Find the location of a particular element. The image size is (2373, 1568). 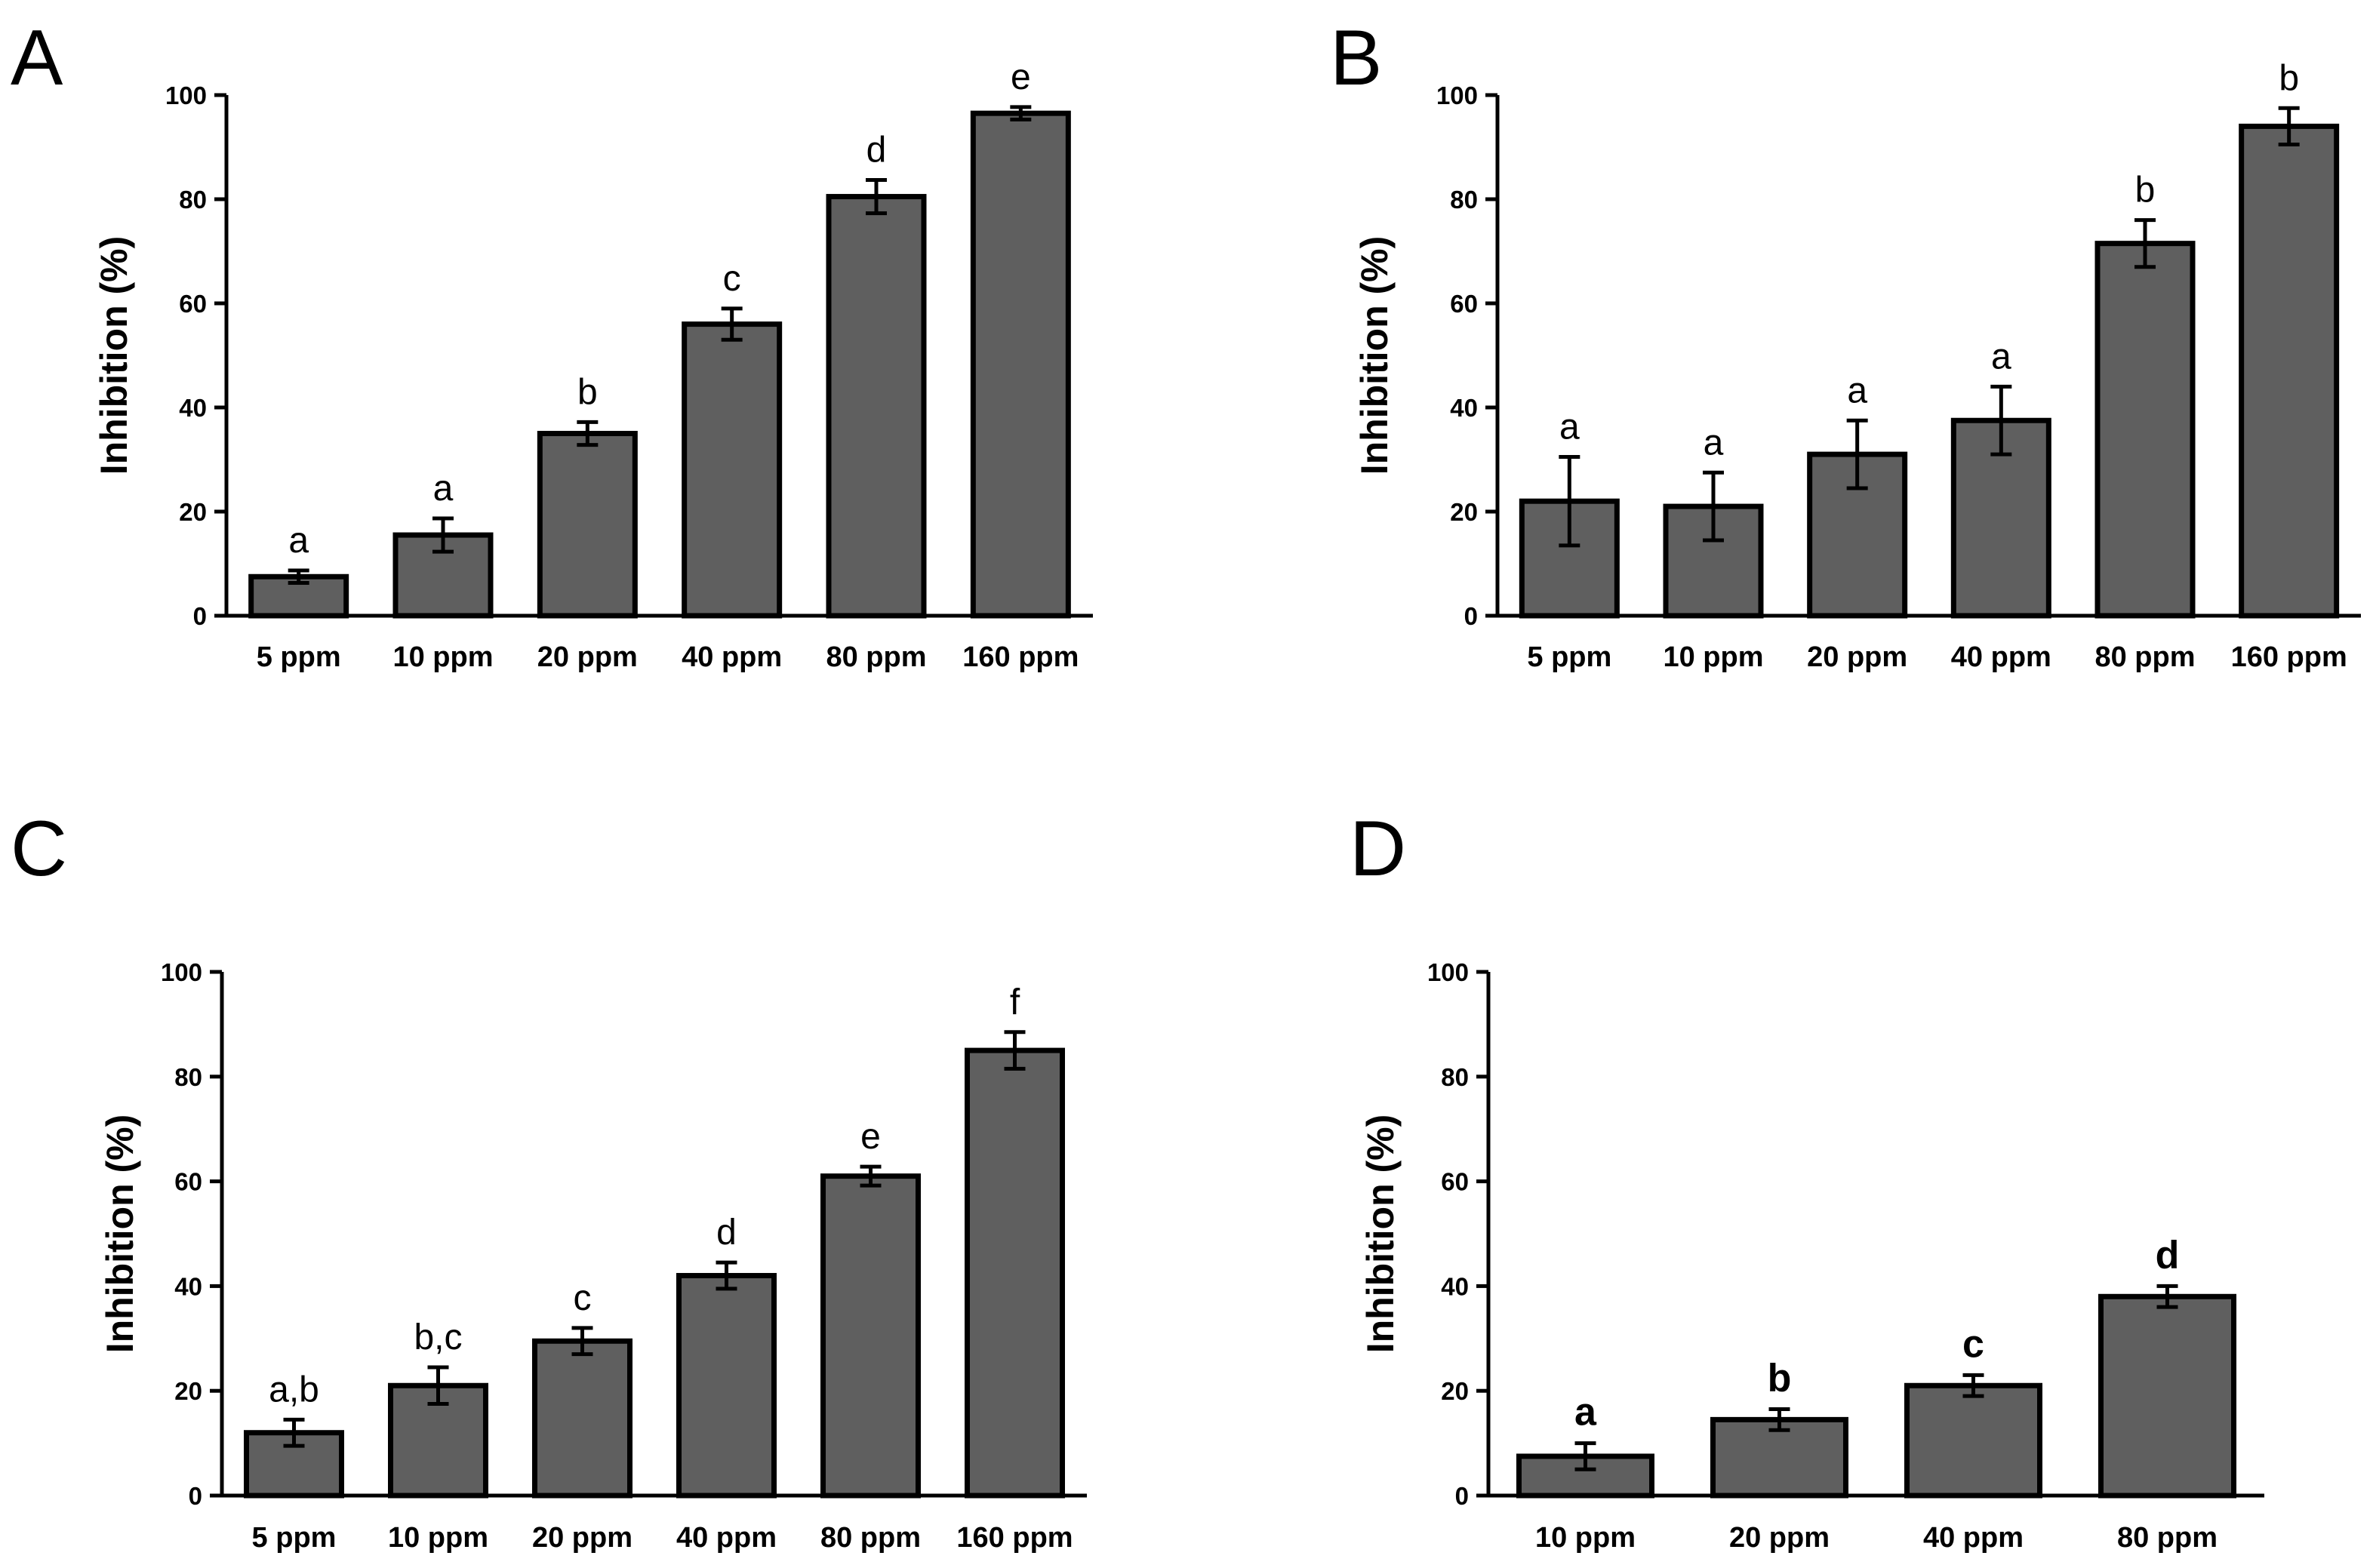

category-label-c-2: 10 ppm is located at coordinates (438, 1538).